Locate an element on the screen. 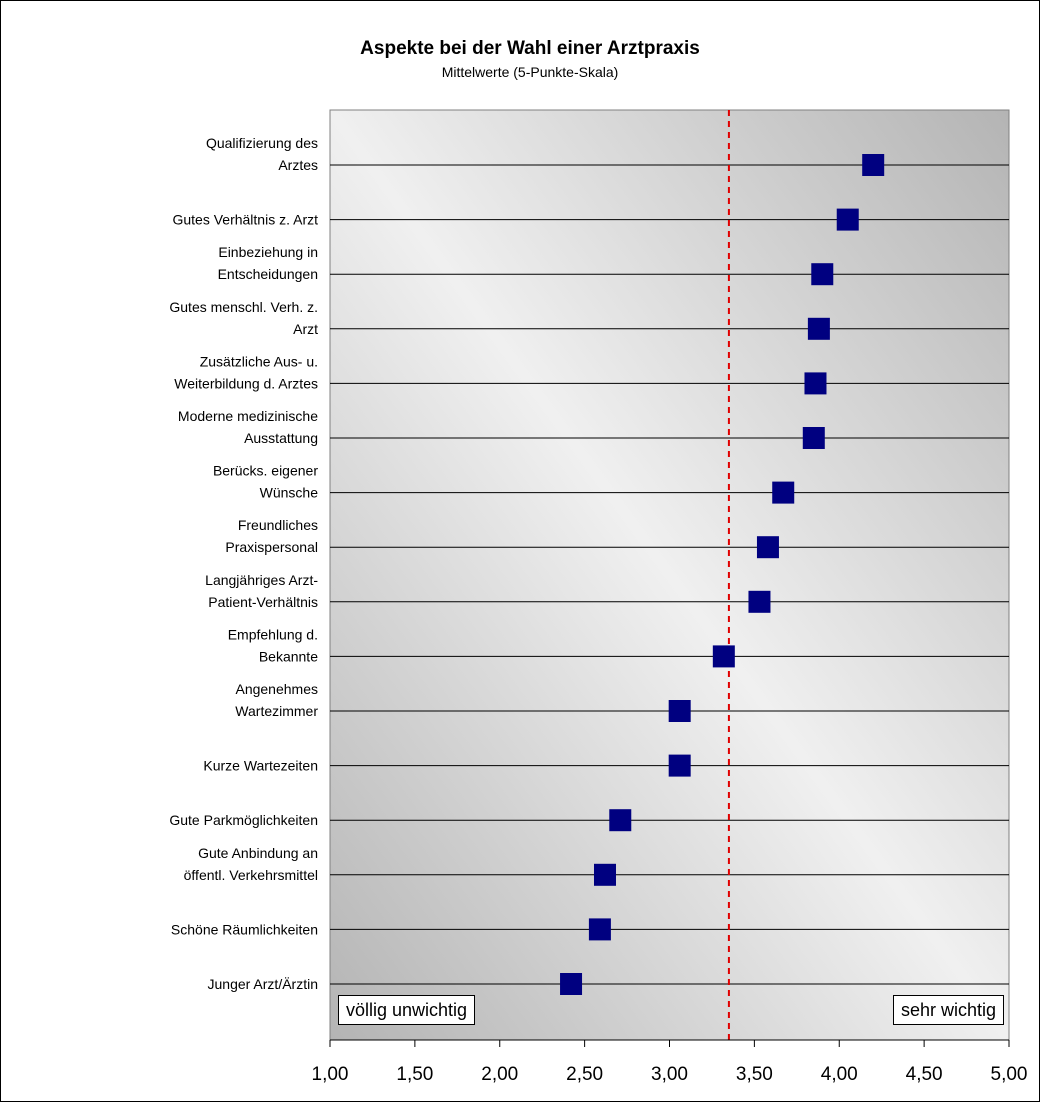 The width and height of the screenshot is (1040, 1102). category-label: öffentl. Verkehrsmittel is located at coordinates (251, 875).